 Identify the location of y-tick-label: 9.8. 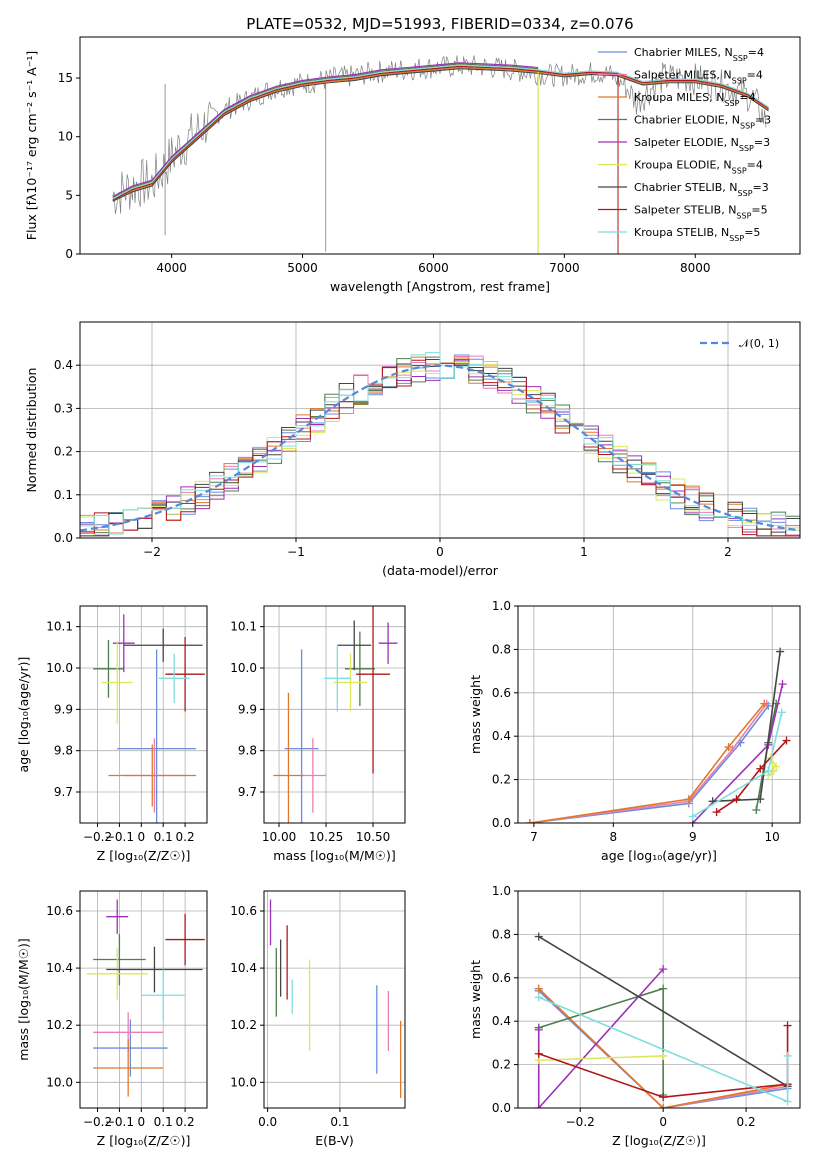
(63, 751).